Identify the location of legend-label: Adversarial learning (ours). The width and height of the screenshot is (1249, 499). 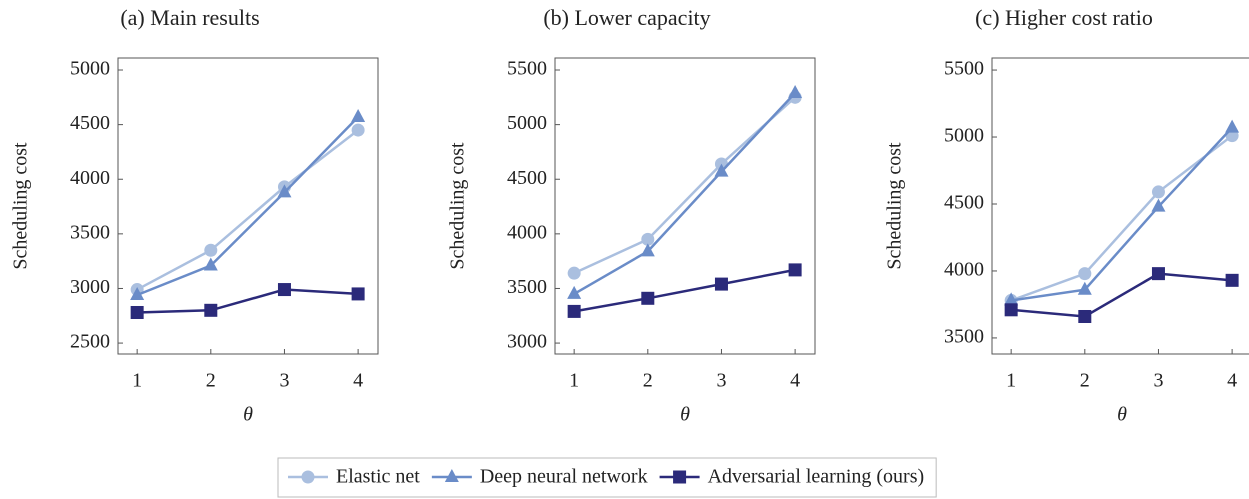
(816, 477).